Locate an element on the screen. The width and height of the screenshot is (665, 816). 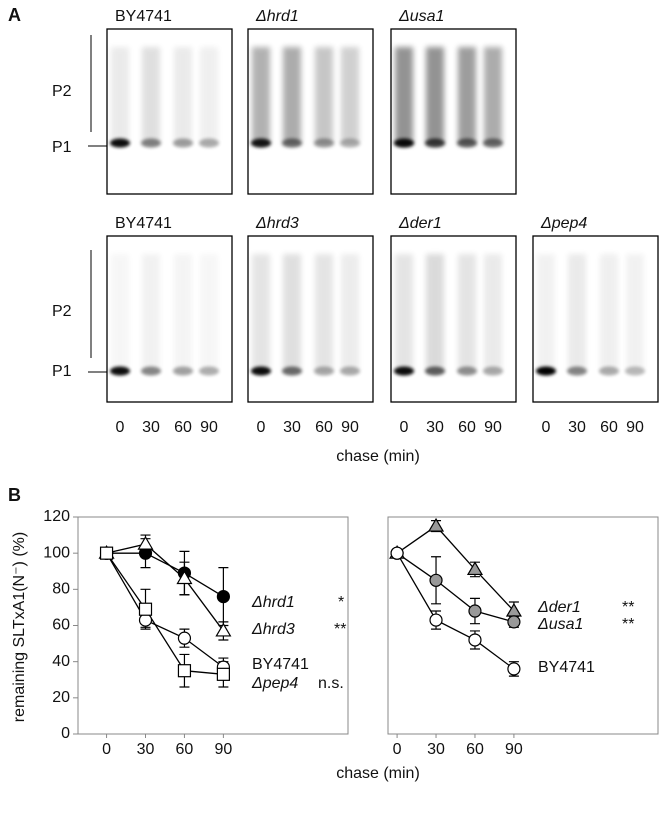
strain-label: BY4741 is located at coordinates (143, 223).